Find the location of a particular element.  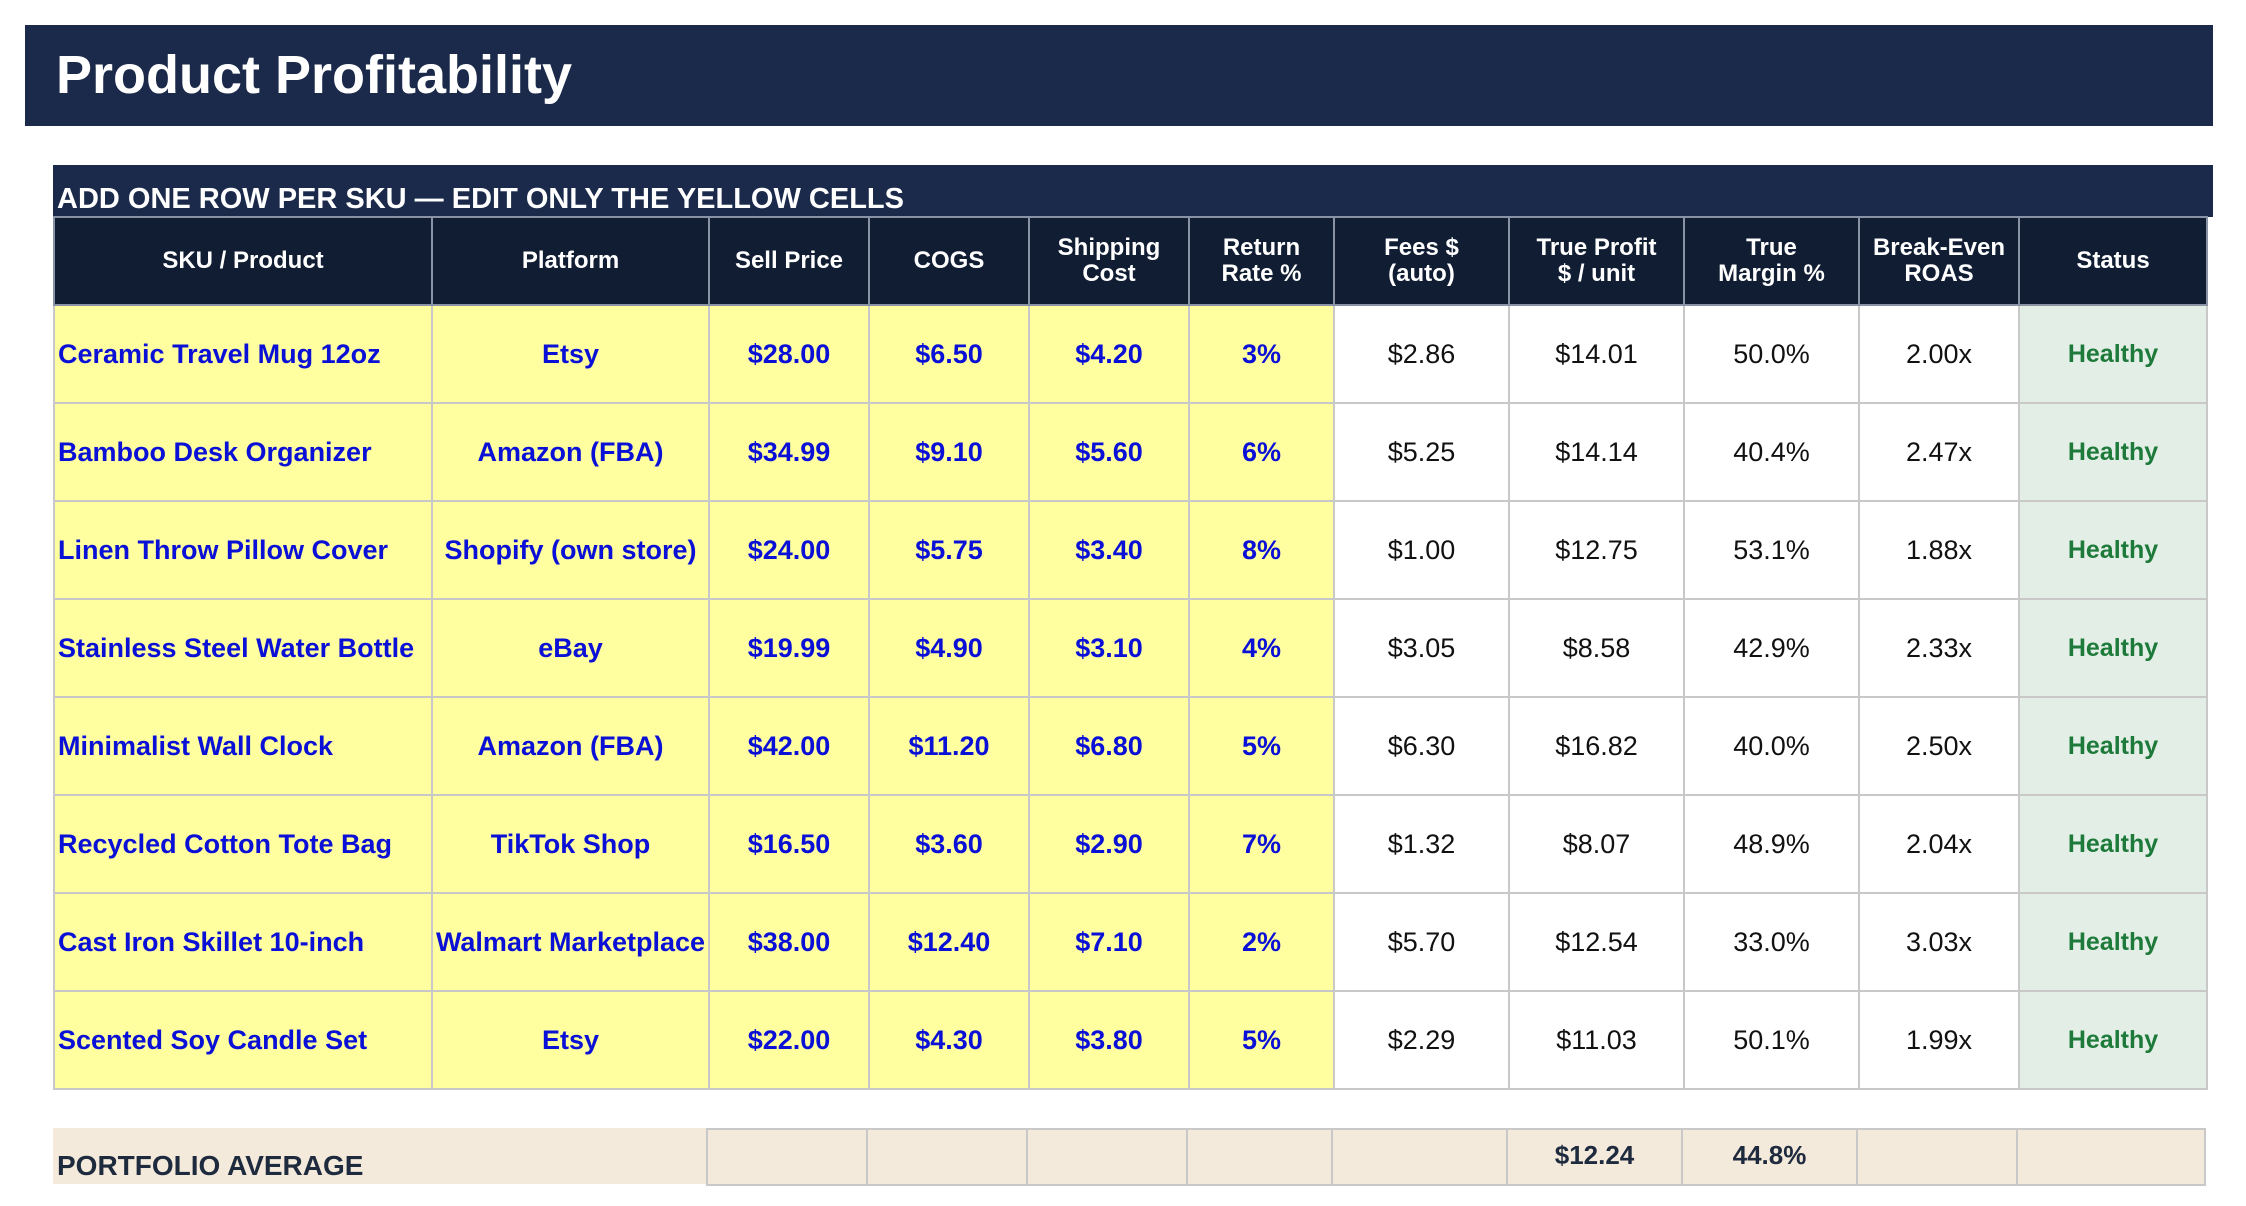

shipping-cost-cell: $3.40 is located at coordinates (1109, 550).